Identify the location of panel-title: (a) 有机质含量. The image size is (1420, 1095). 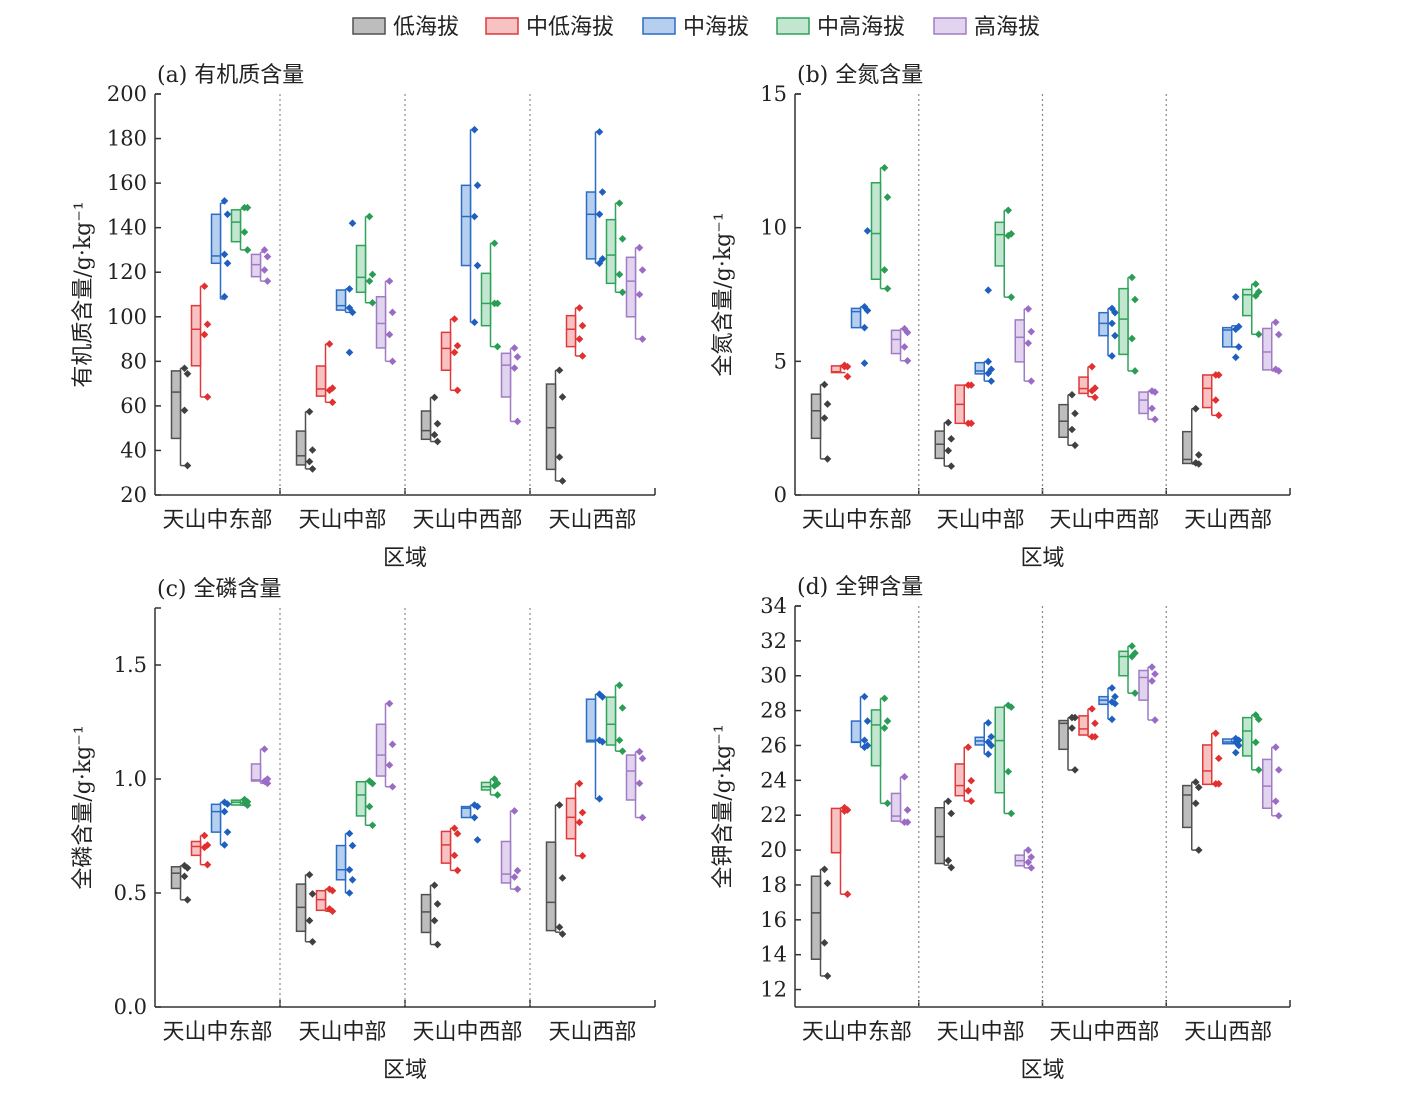
(230, 75).